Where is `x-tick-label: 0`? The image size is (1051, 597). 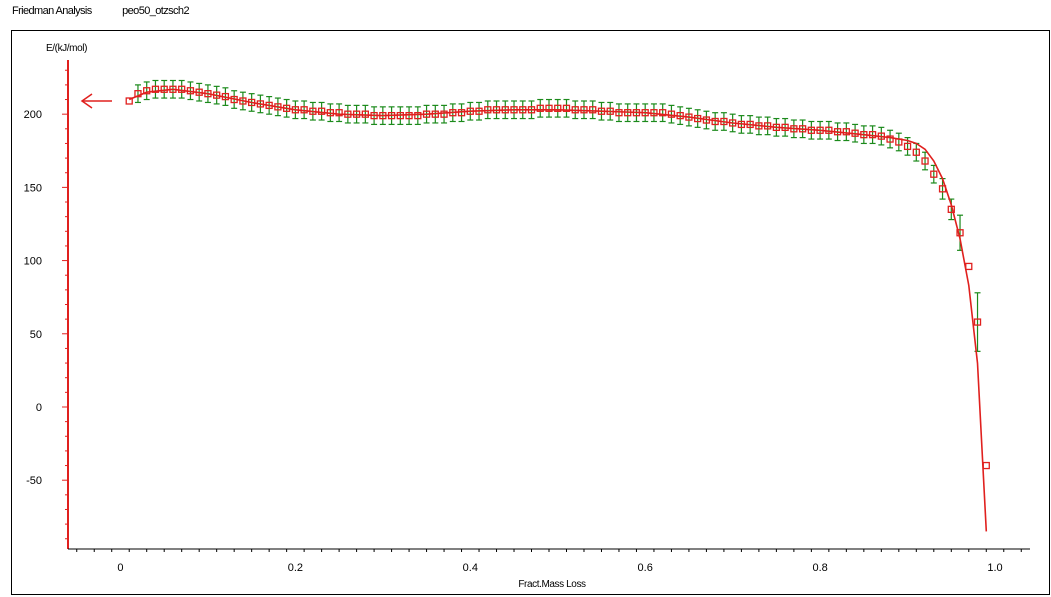
x-tick-label: 0 is located at coordinates (120, 568).